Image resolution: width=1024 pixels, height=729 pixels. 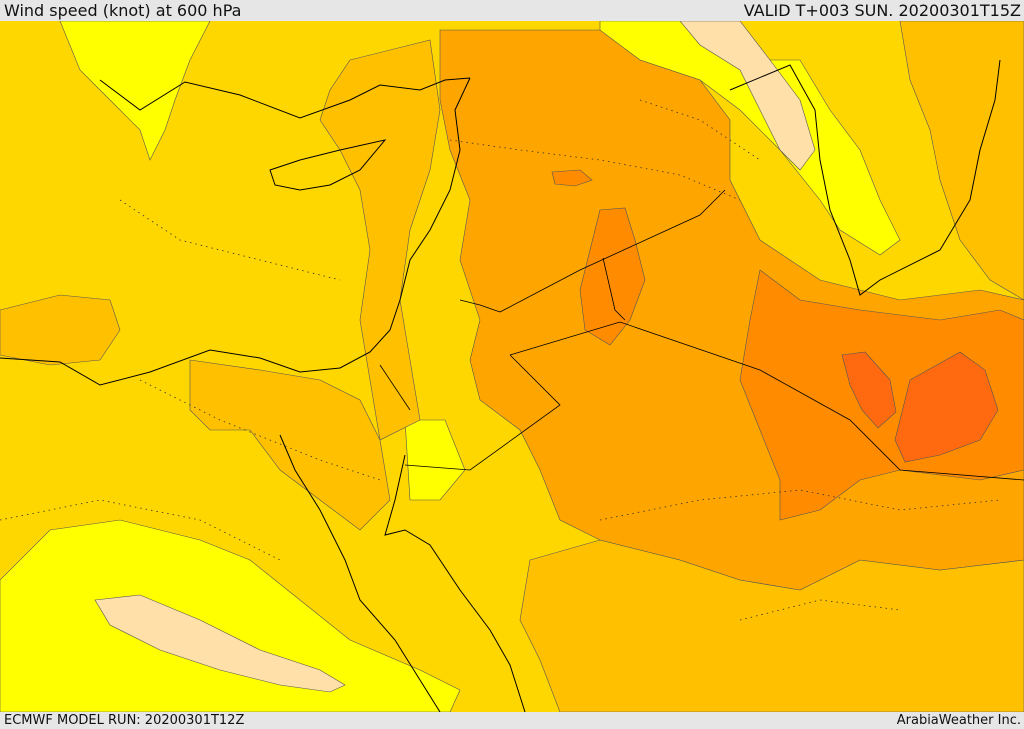 What do you see at coordinates (455, 583) in the screenshot?
I see `coastline-aqaba` at bounding box center [455, 583].